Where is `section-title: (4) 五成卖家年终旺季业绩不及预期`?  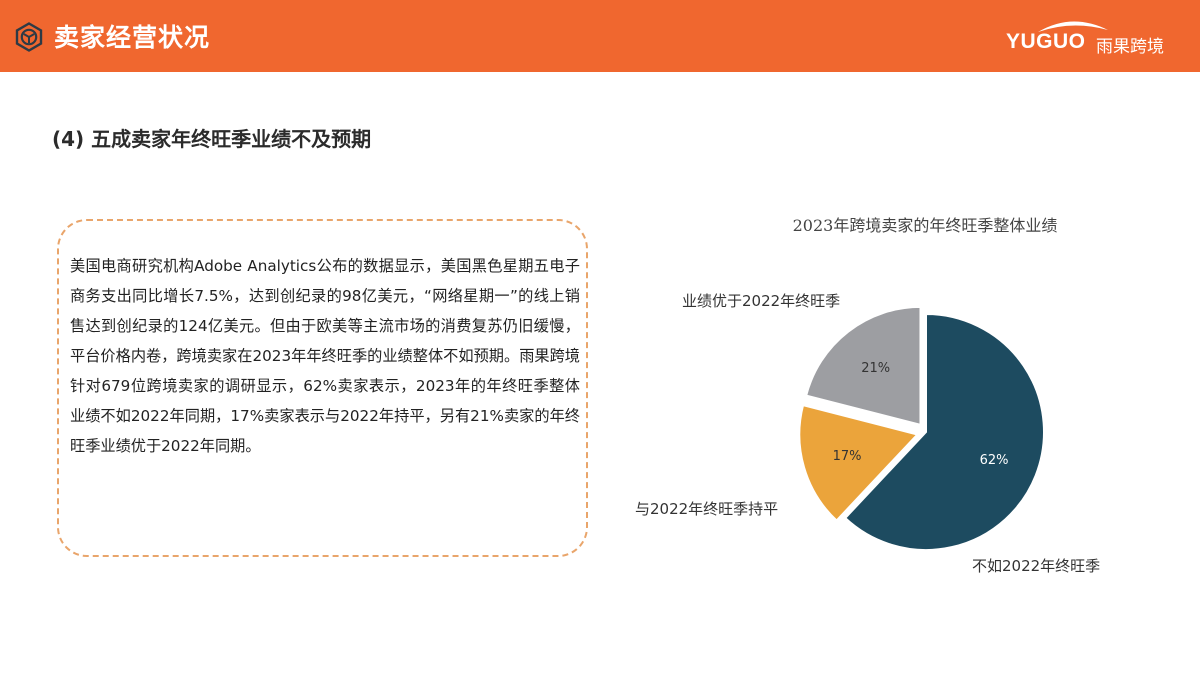
section-title: (4) 五成卖家年终旺季业绩不及预期 is located at coordinates (212, 139).